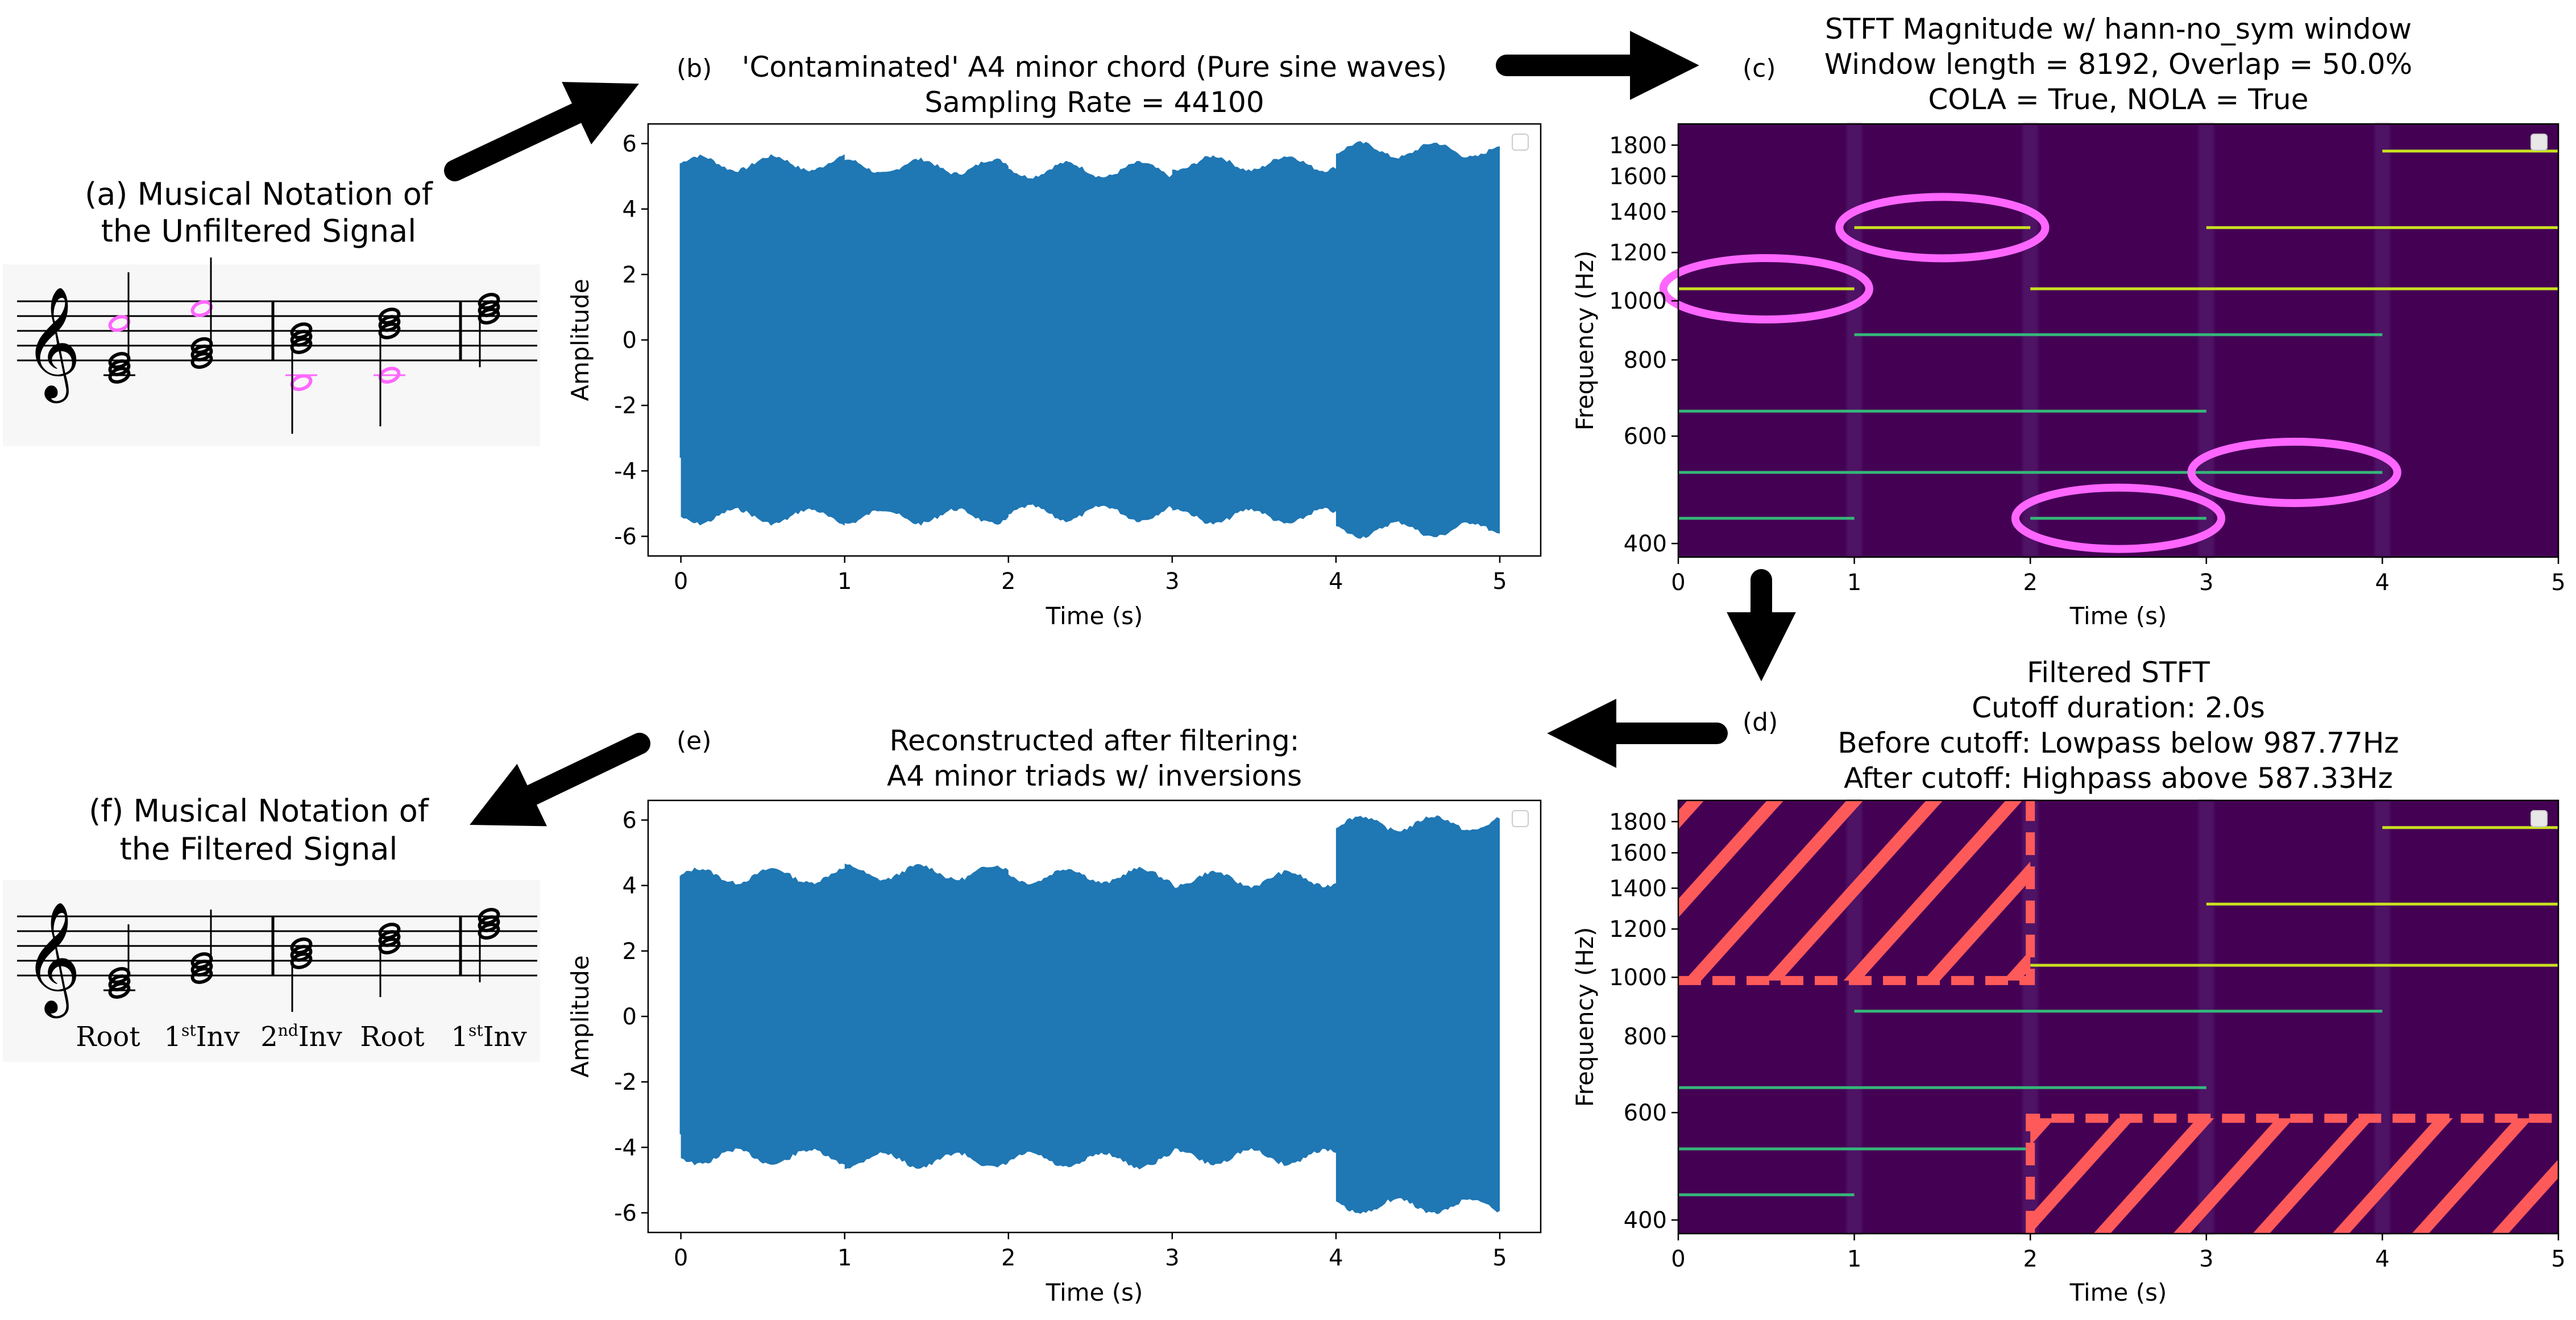 The height and width of the screenshot is (1320, 2576). What do you see at coordinates (630, 886) in the screenshot?
I see `y-tick-label: 4` at bounding box center [630, 886].